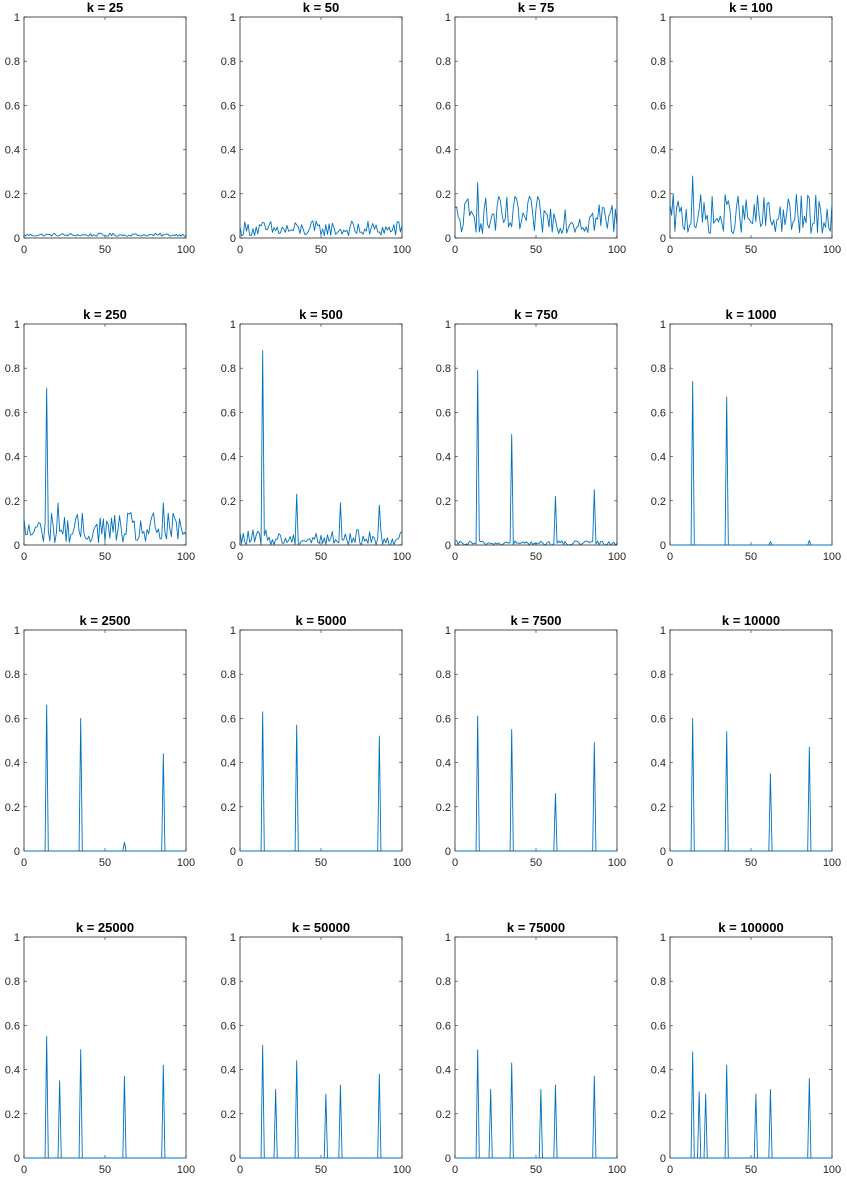 This screenshot has width=847, height=1177. Describe the element at coordinates (751, 314) in the screenshot. I see `subplot-title: k = 1000` at that location.